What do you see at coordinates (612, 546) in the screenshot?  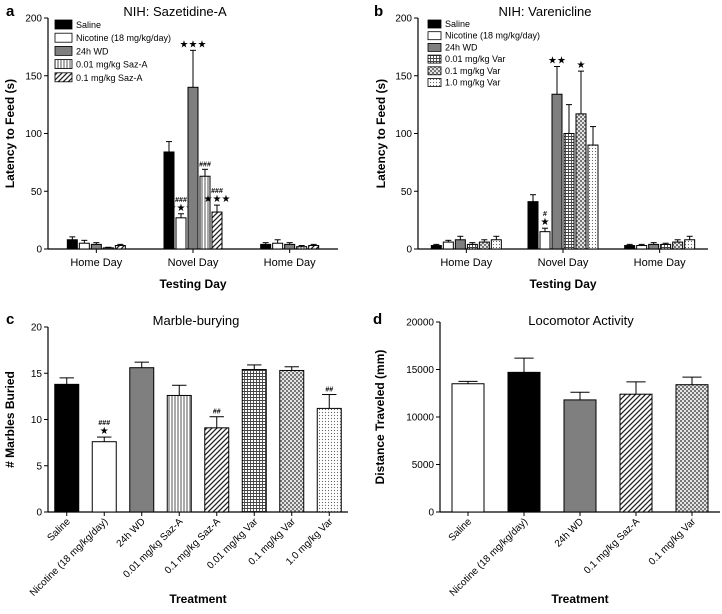 I see `x-tick-label: 0.1 mg/kg Saz-A` at bounding box center [612, 546].